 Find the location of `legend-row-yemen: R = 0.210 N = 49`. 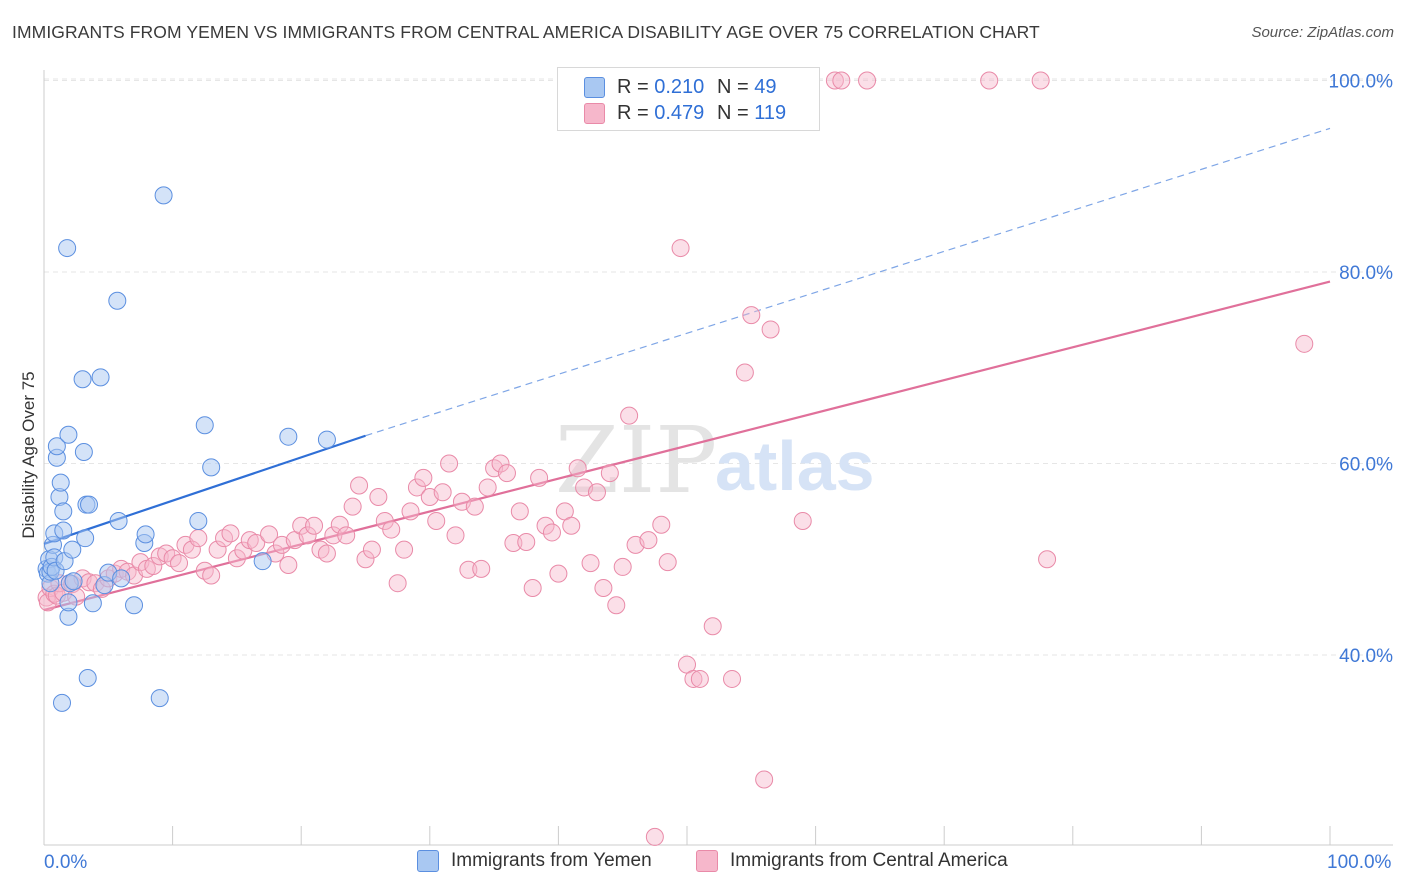

legend-row-yemen: R = 0.210 N = 49 is located at coordinates (680, 87).